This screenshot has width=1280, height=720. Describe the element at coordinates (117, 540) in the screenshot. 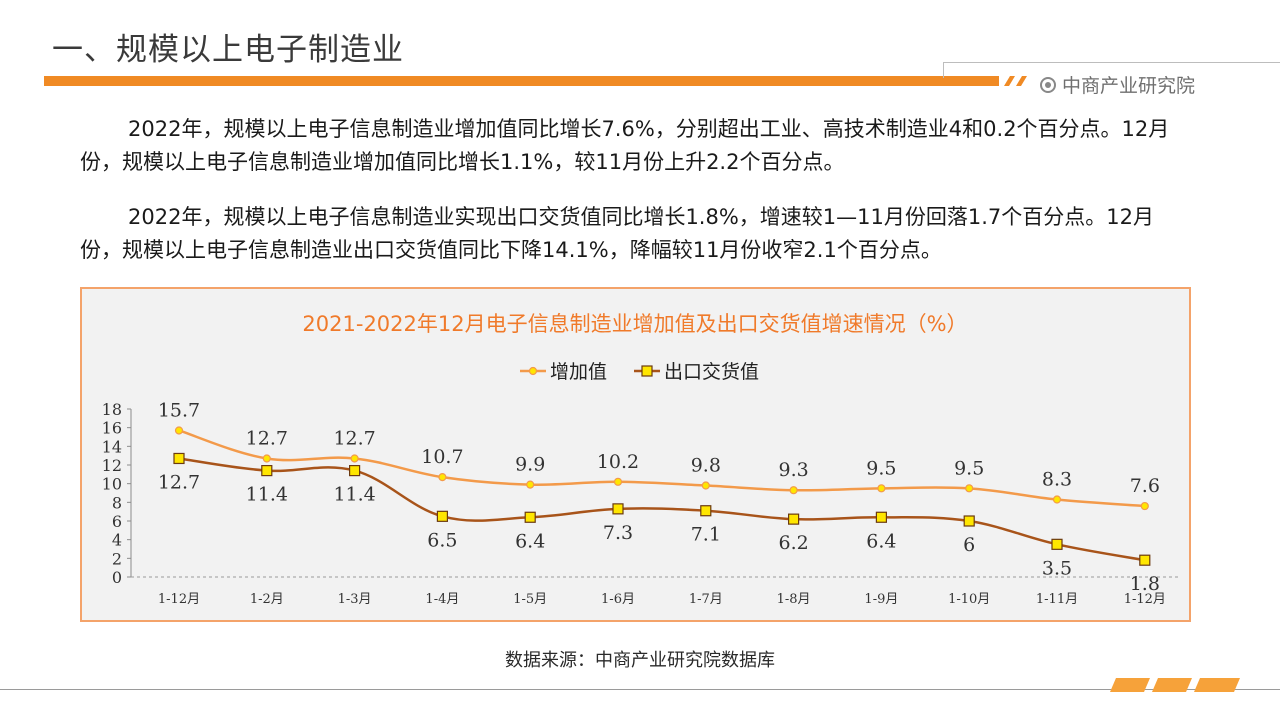

I see `y-tick-label: 4` at that location.